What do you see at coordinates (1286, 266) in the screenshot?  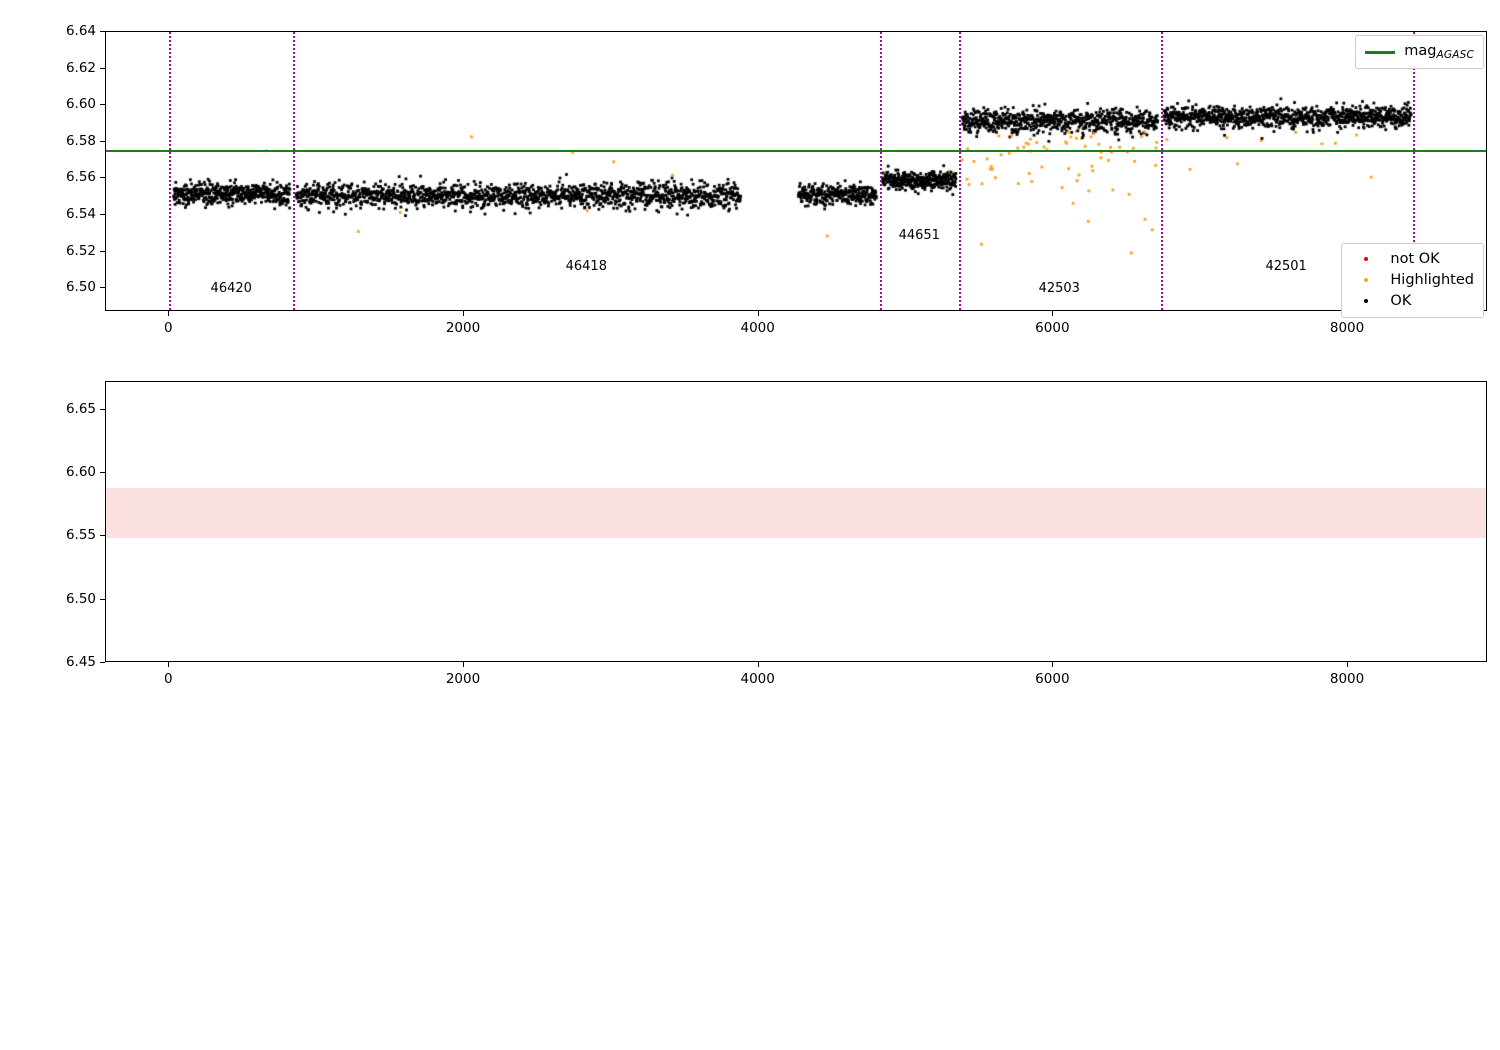 I see `obsid-label: 42501` at bounding box center [1286, 266].